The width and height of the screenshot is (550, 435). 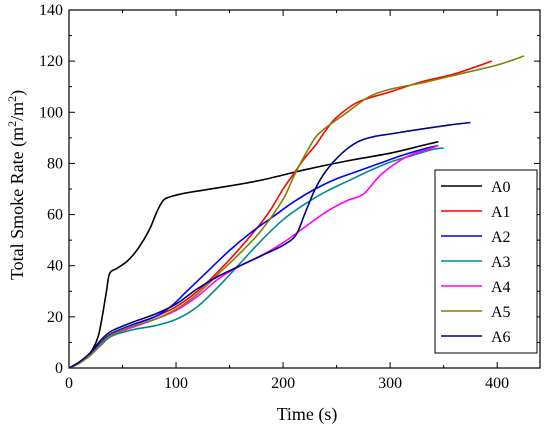 What do you see at coordinates (55, 163) in the screenshot?
I see `y-tick-label: 80` at bounding box center [55, 163].